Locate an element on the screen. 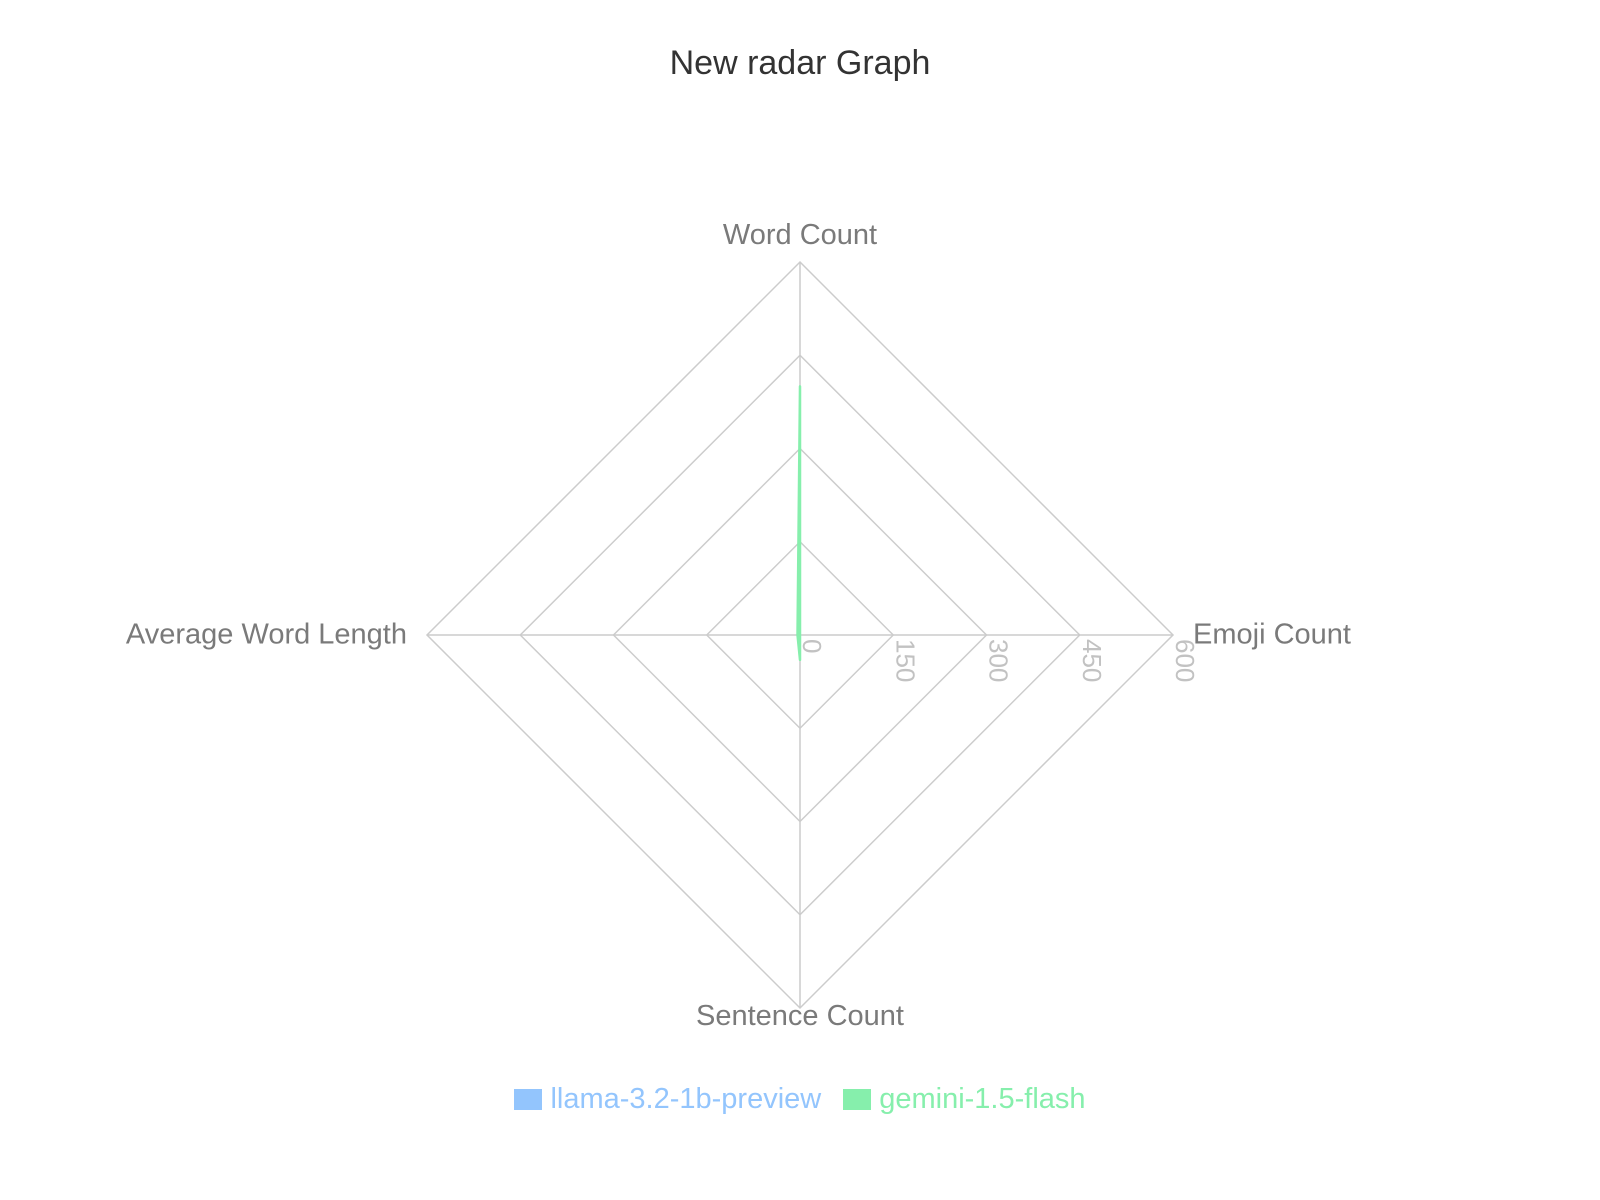 The image size is (1600, 1200). axis-label: Emoji Count is located at coordinates (1272, 635).